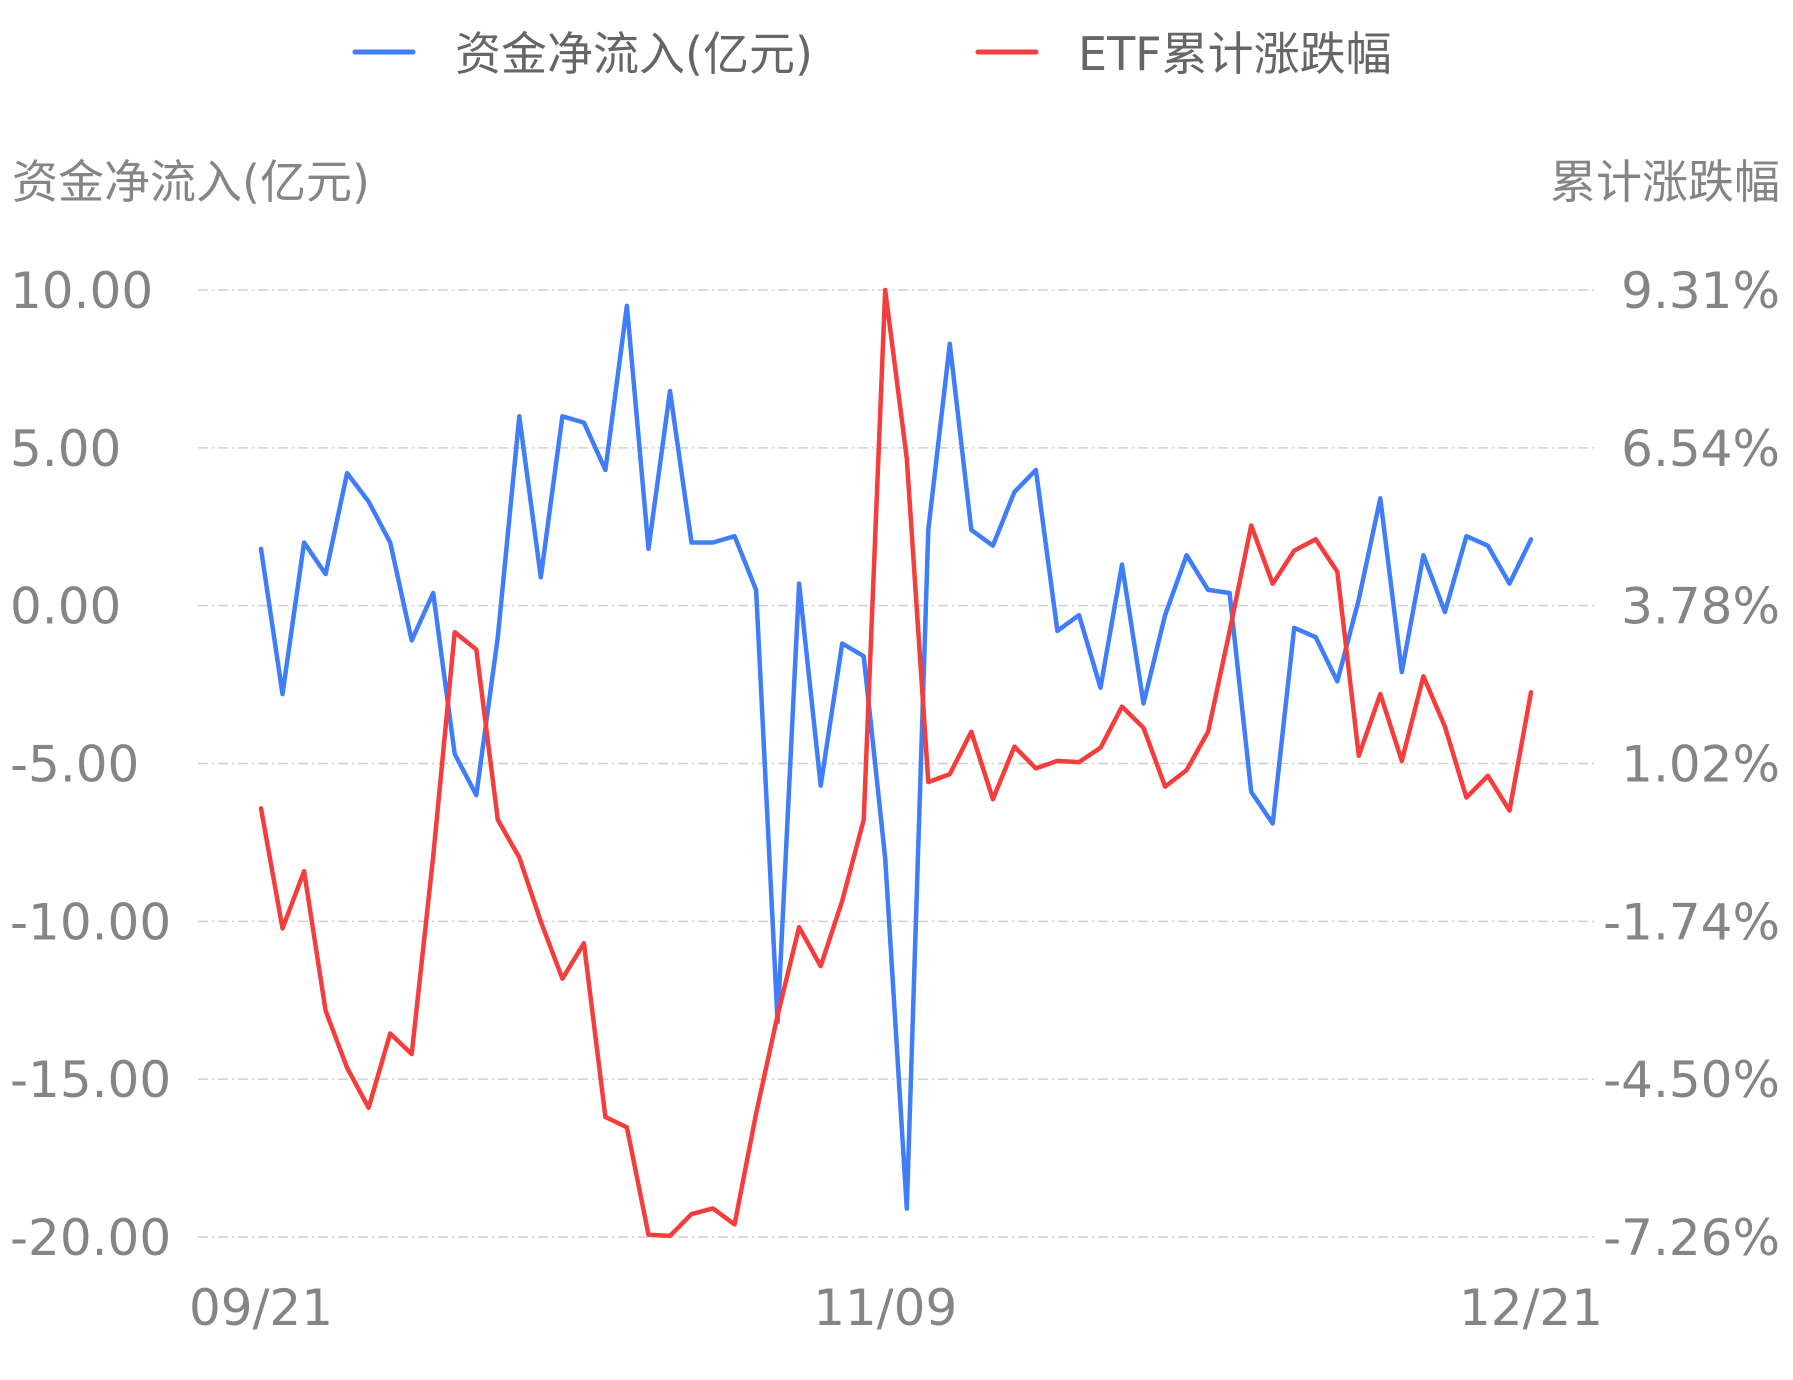 This screenshot has height=1380, width=1793. What do you see at coordinates (90, 1080) in the screenshot?
I see `y-left-tick-label: -15.00` at bounding box center [90, 1080].